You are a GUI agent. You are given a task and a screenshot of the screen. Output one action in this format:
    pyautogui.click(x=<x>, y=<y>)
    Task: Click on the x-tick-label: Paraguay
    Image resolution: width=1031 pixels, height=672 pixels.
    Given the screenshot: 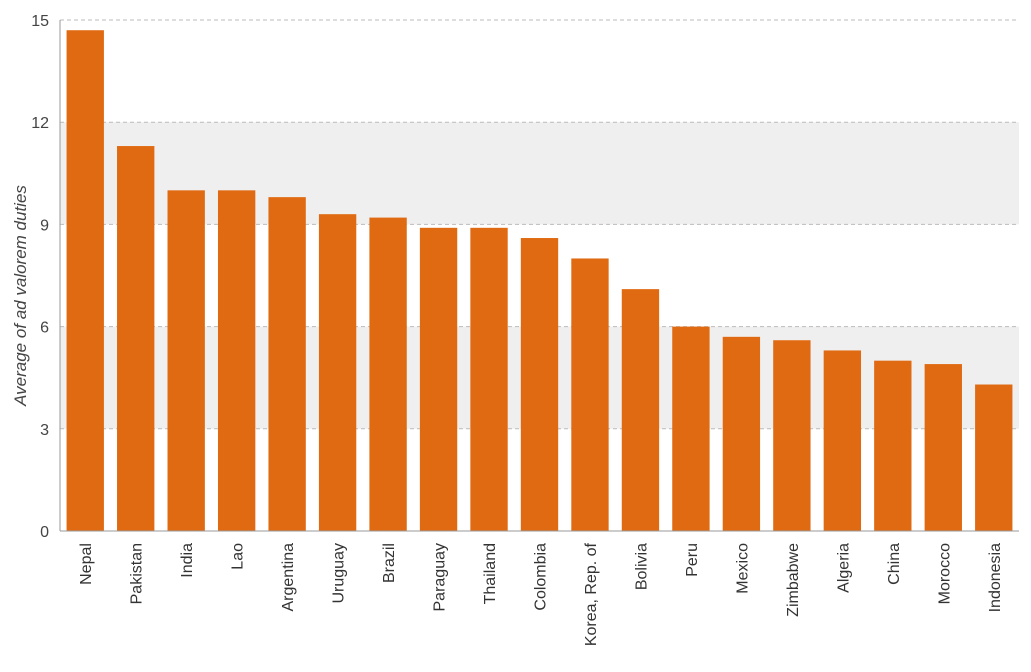 What is the action you would take?
    pyautogui.click(x=440, y=577)
    